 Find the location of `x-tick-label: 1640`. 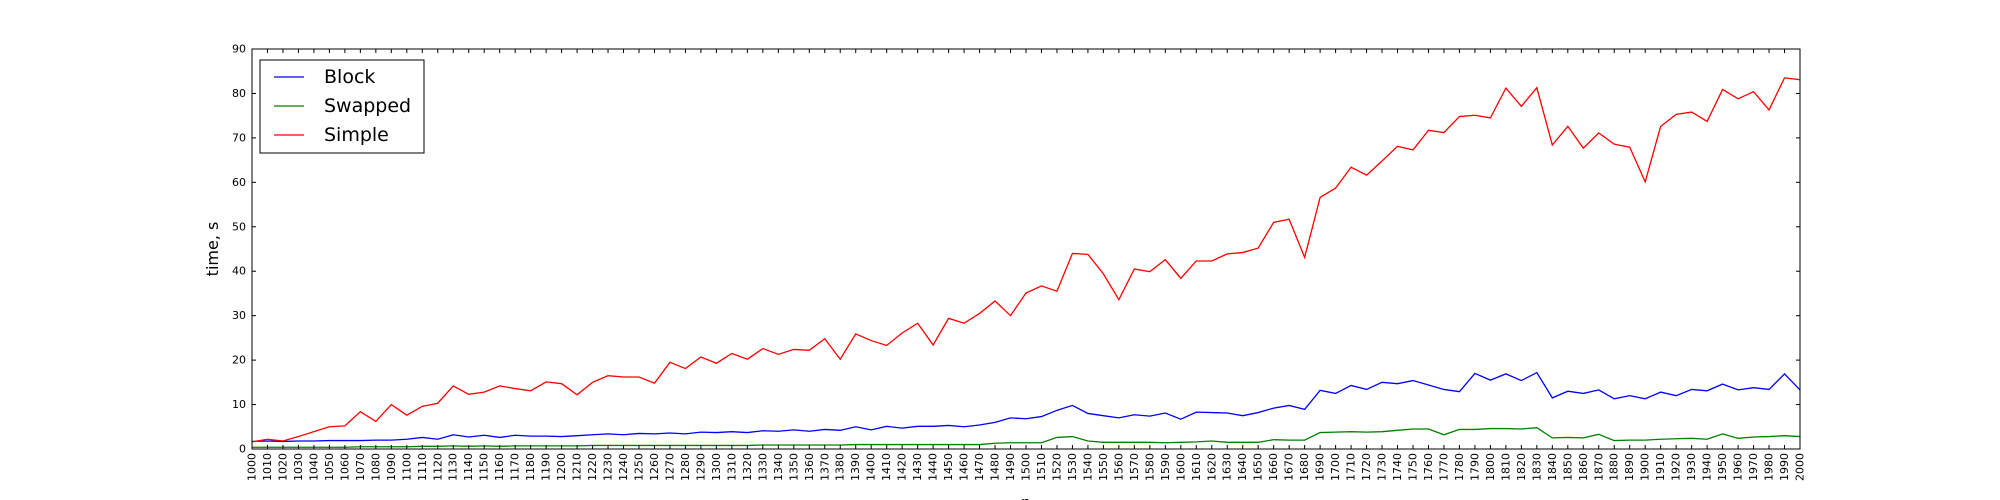

x-tick-label: 1640 is located at coordinates (1242, 467).